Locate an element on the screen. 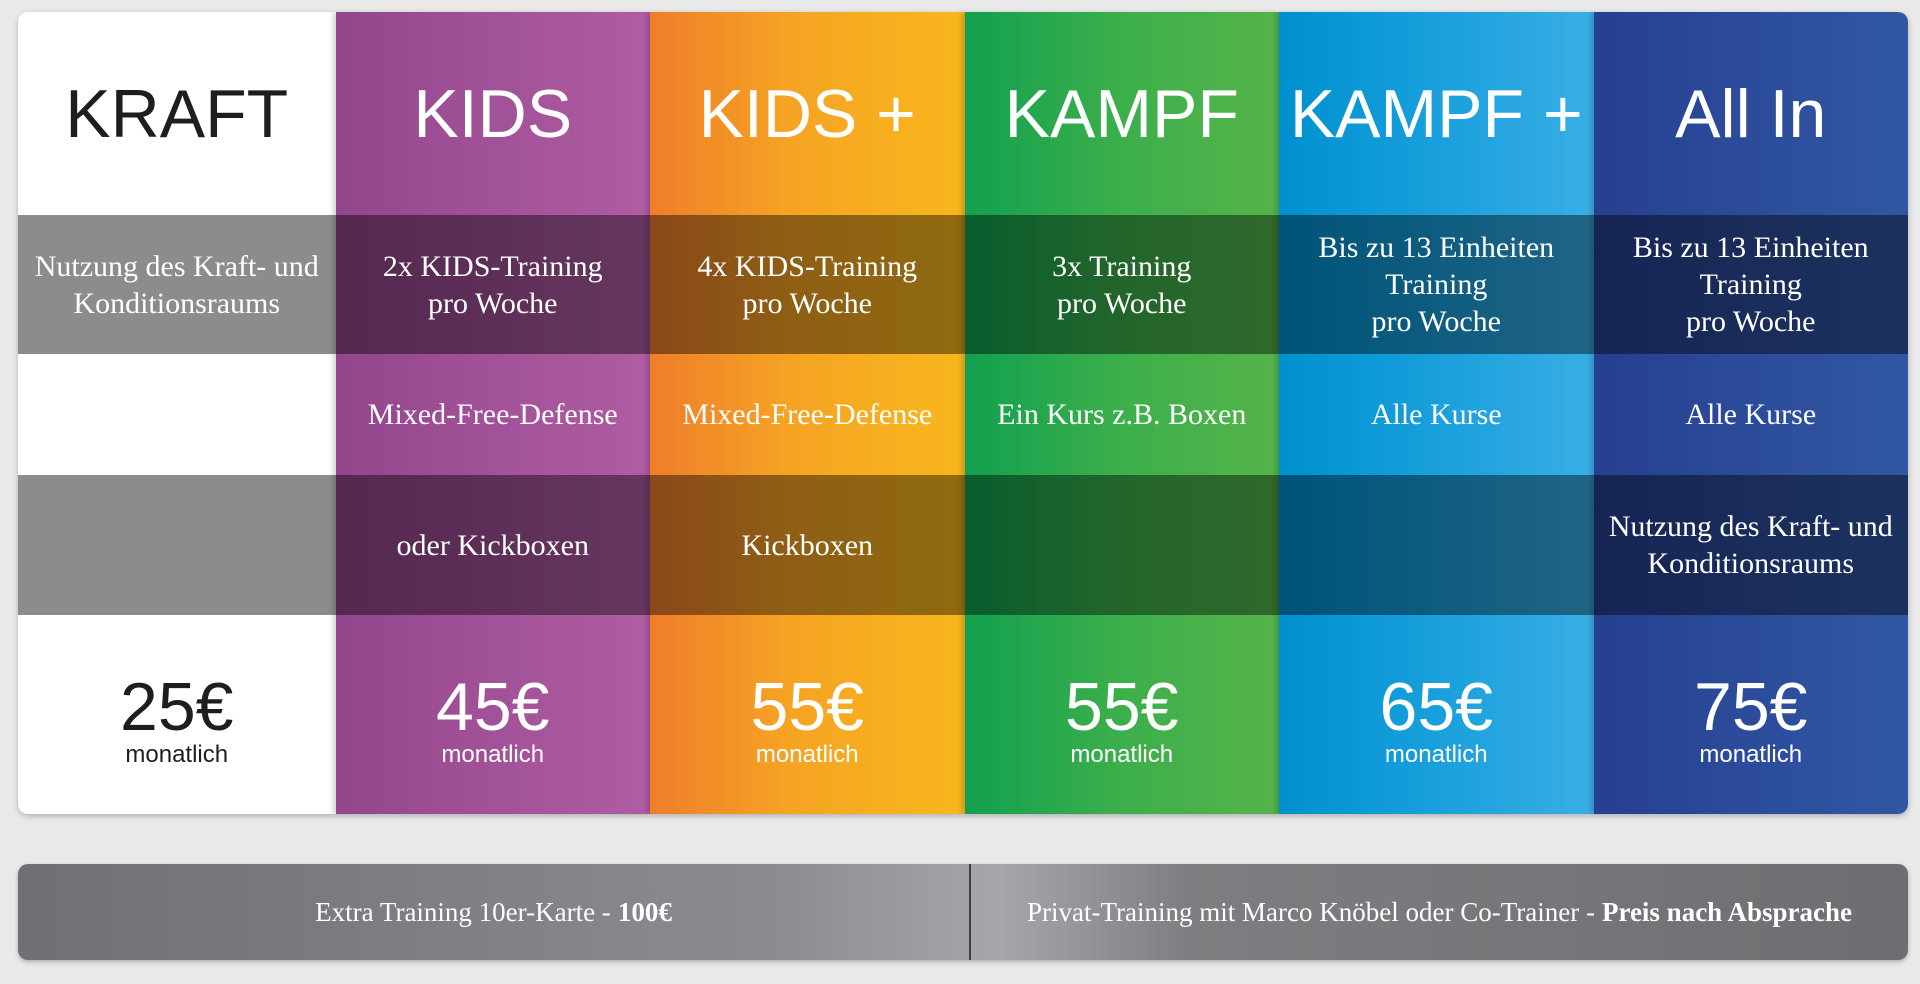  plan-feature-2: Ein Kurs z.B. Boxen is located at coordinates (1122, 414).